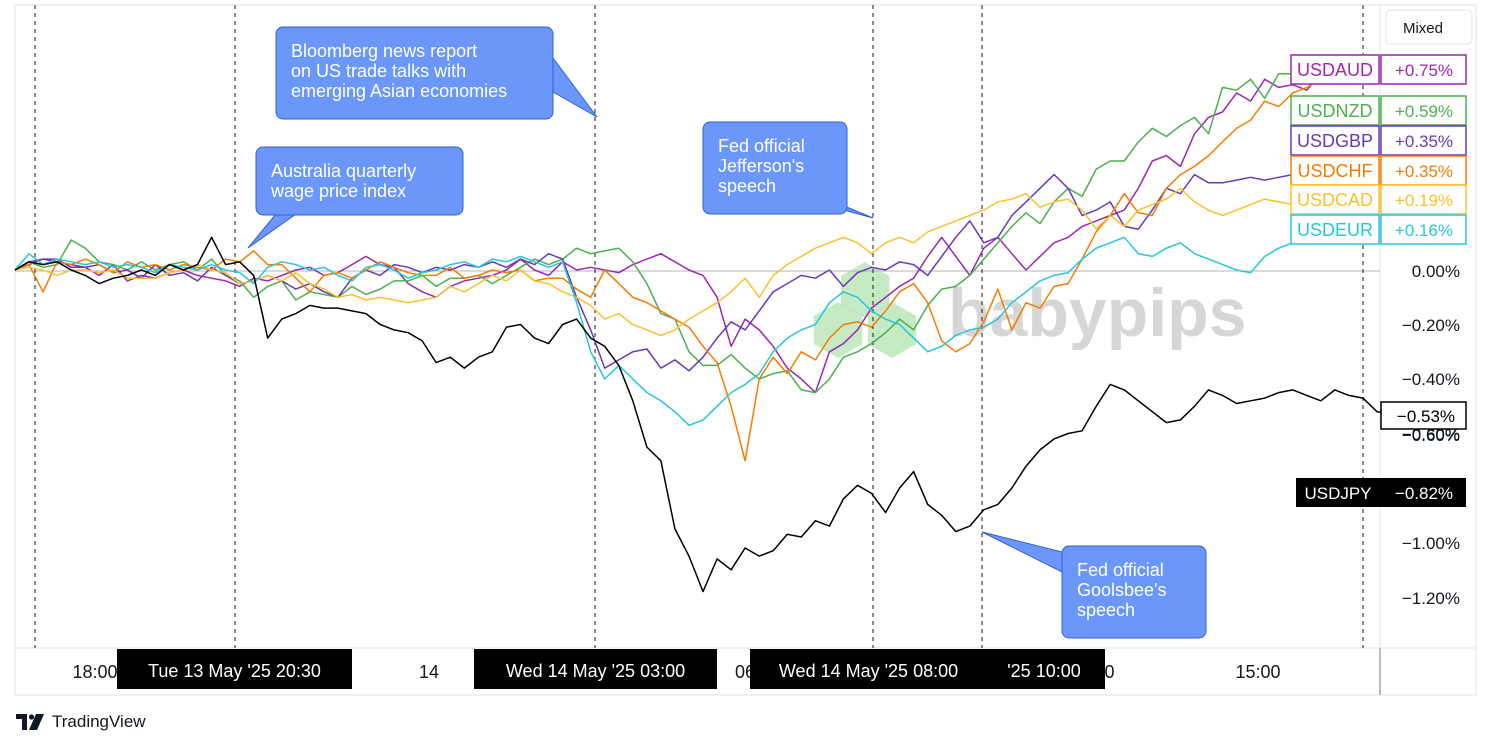  What do you see at coordinates (761, 166) in the screenshot?
I see `callout-text: Jefferson's` at bounding box center [761, 166].